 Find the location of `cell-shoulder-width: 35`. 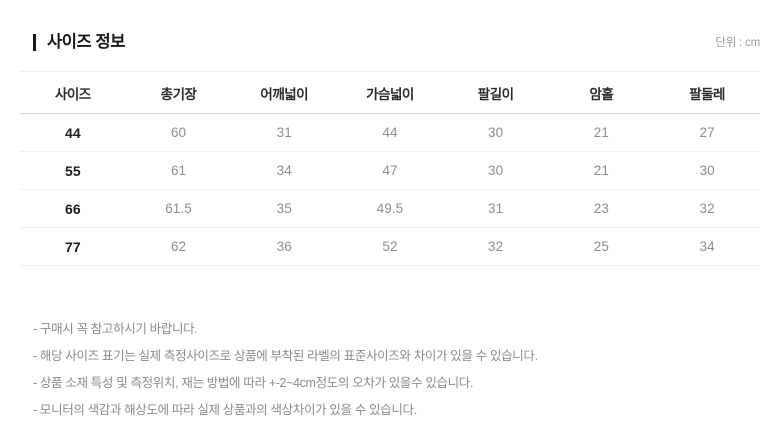

cell-shoulder-width: 35 is located at coordinates (284, 208).